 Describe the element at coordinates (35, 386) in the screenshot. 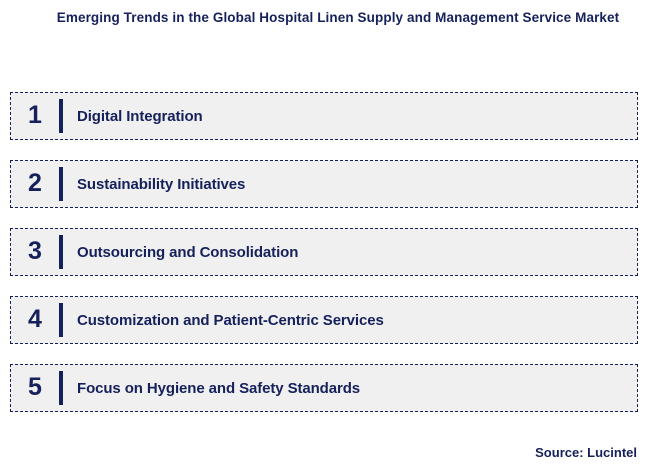

I see `trend-number: 5` at that location.